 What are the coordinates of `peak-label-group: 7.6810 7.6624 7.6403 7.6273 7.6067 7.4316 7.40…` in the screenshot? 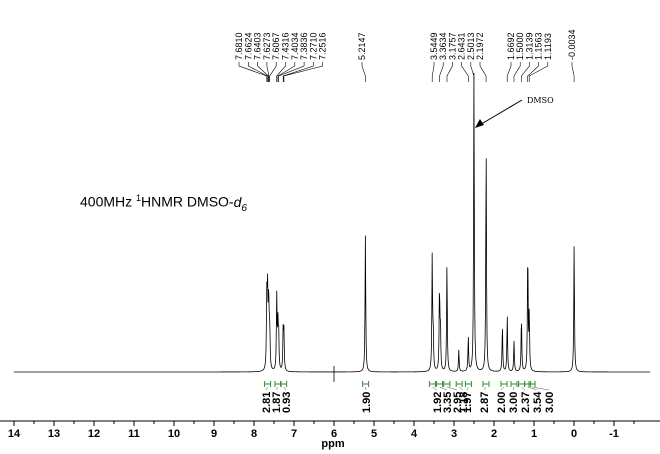 It's located at (405, 55).